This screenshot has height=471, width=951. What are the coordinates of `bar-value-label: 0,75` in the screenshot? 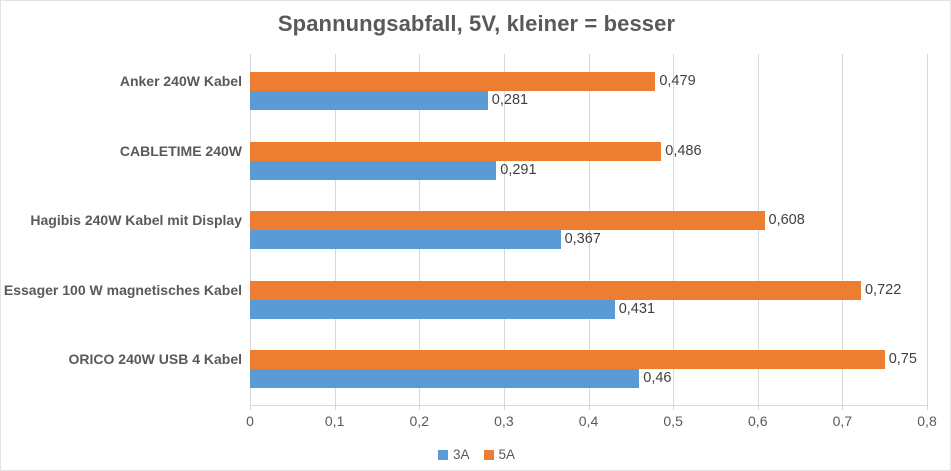 It's located at (902, 359).